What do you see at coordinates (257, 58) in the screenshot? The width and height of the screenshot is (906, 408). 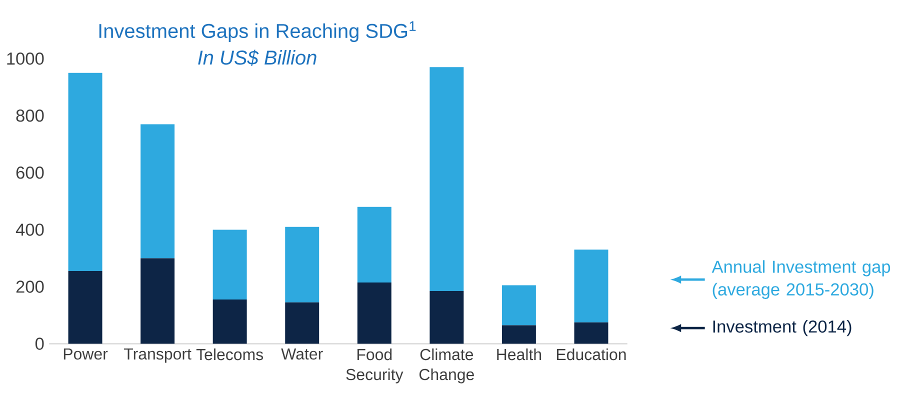 I see `chart-subtitle: In US$ Billion` at bounding box center [257, 58].